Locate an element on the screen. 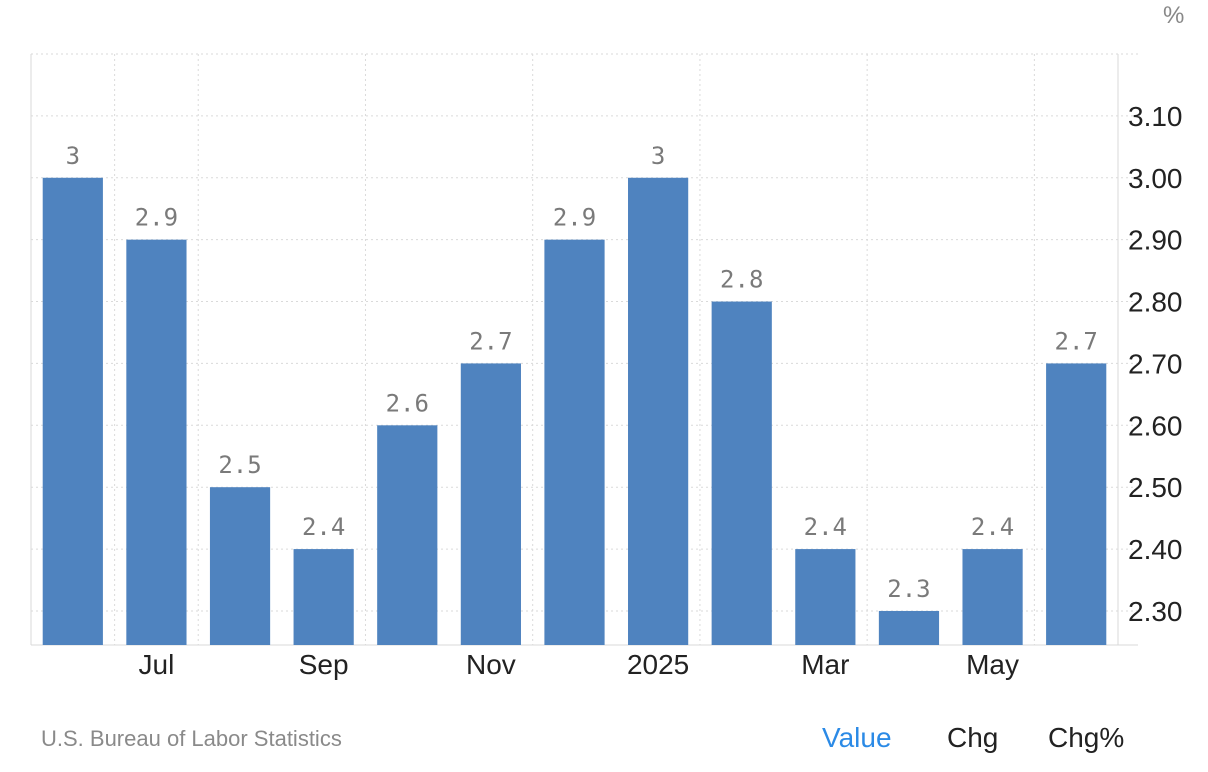 Image resolution: width=1208 pixels, height=772 pixels. data-label: 2.6 is located at coordinates (407, 403).